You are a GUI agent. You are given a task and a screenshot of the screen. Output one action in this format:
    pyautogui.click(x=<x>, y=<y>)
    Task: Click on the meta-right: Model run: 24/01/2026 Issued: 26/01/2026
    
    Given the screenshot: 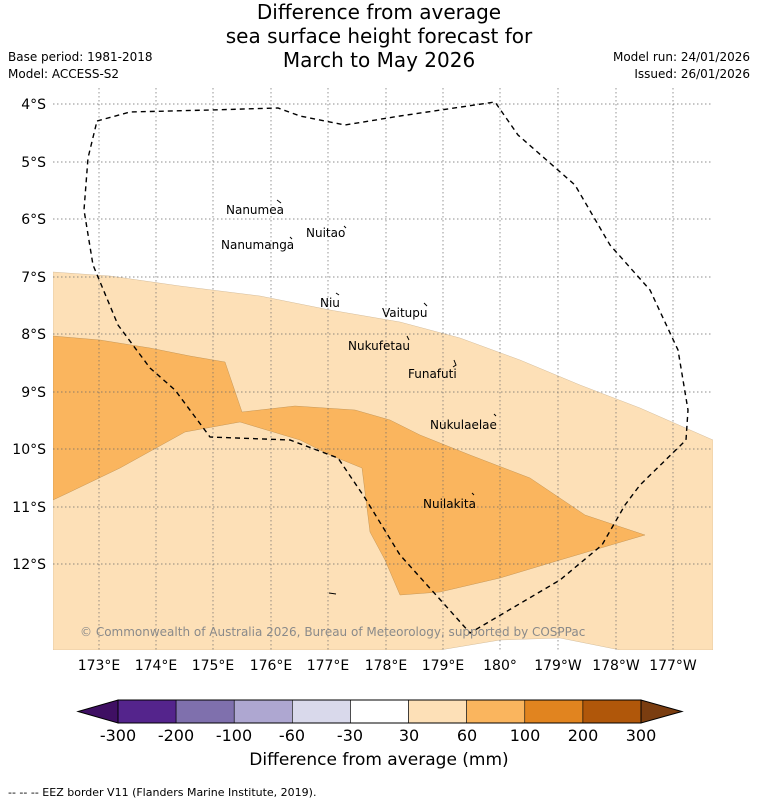 What is the action you would take?
    pyautogui.click(x=681, y=66)
    